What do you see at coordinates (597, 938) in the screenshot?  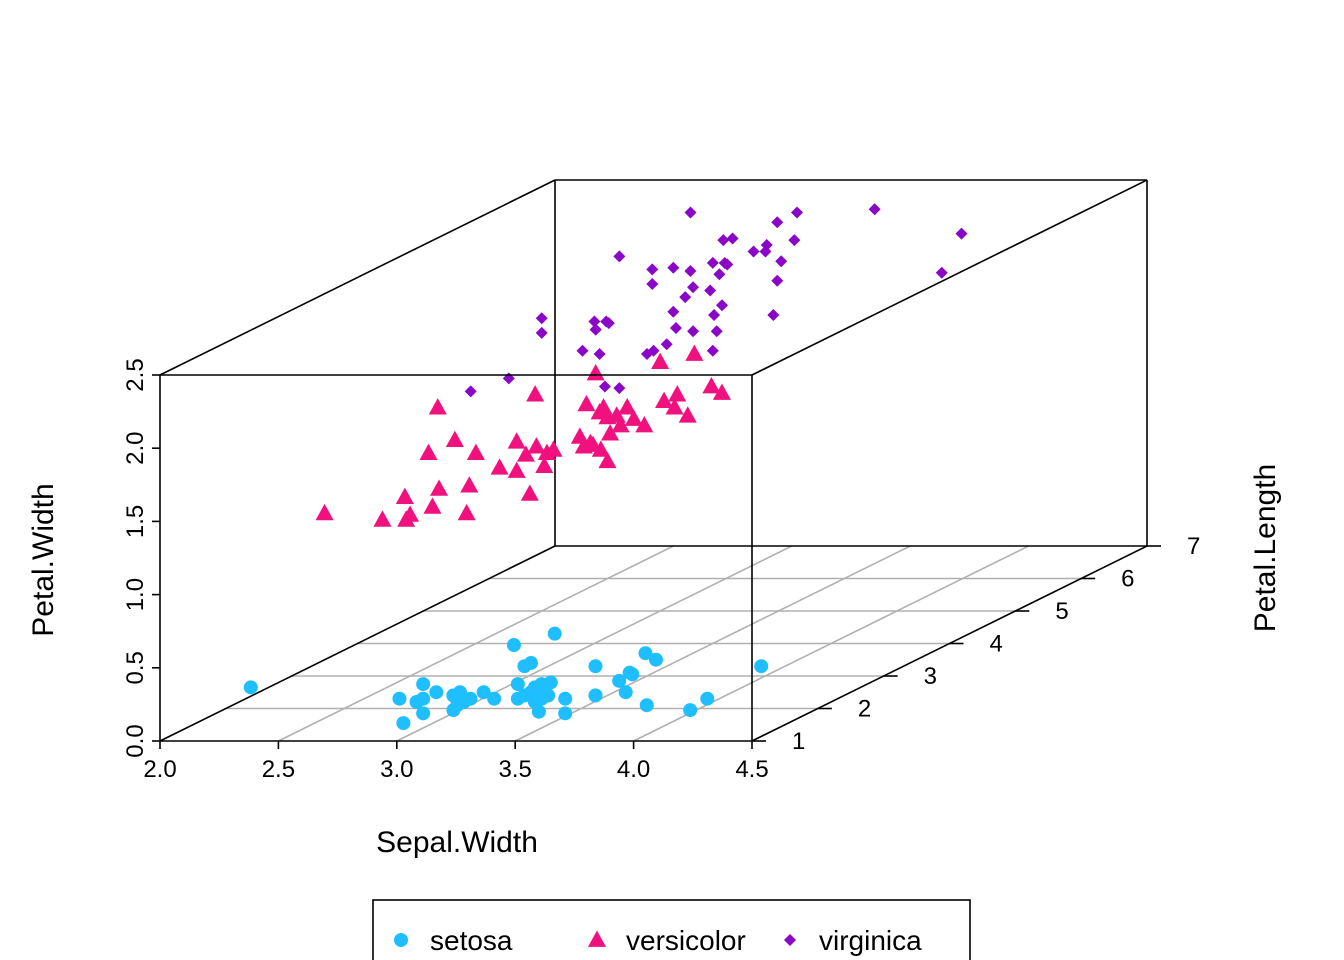 I see `legend-marker-versicolor` at bounding box center [597, 938].